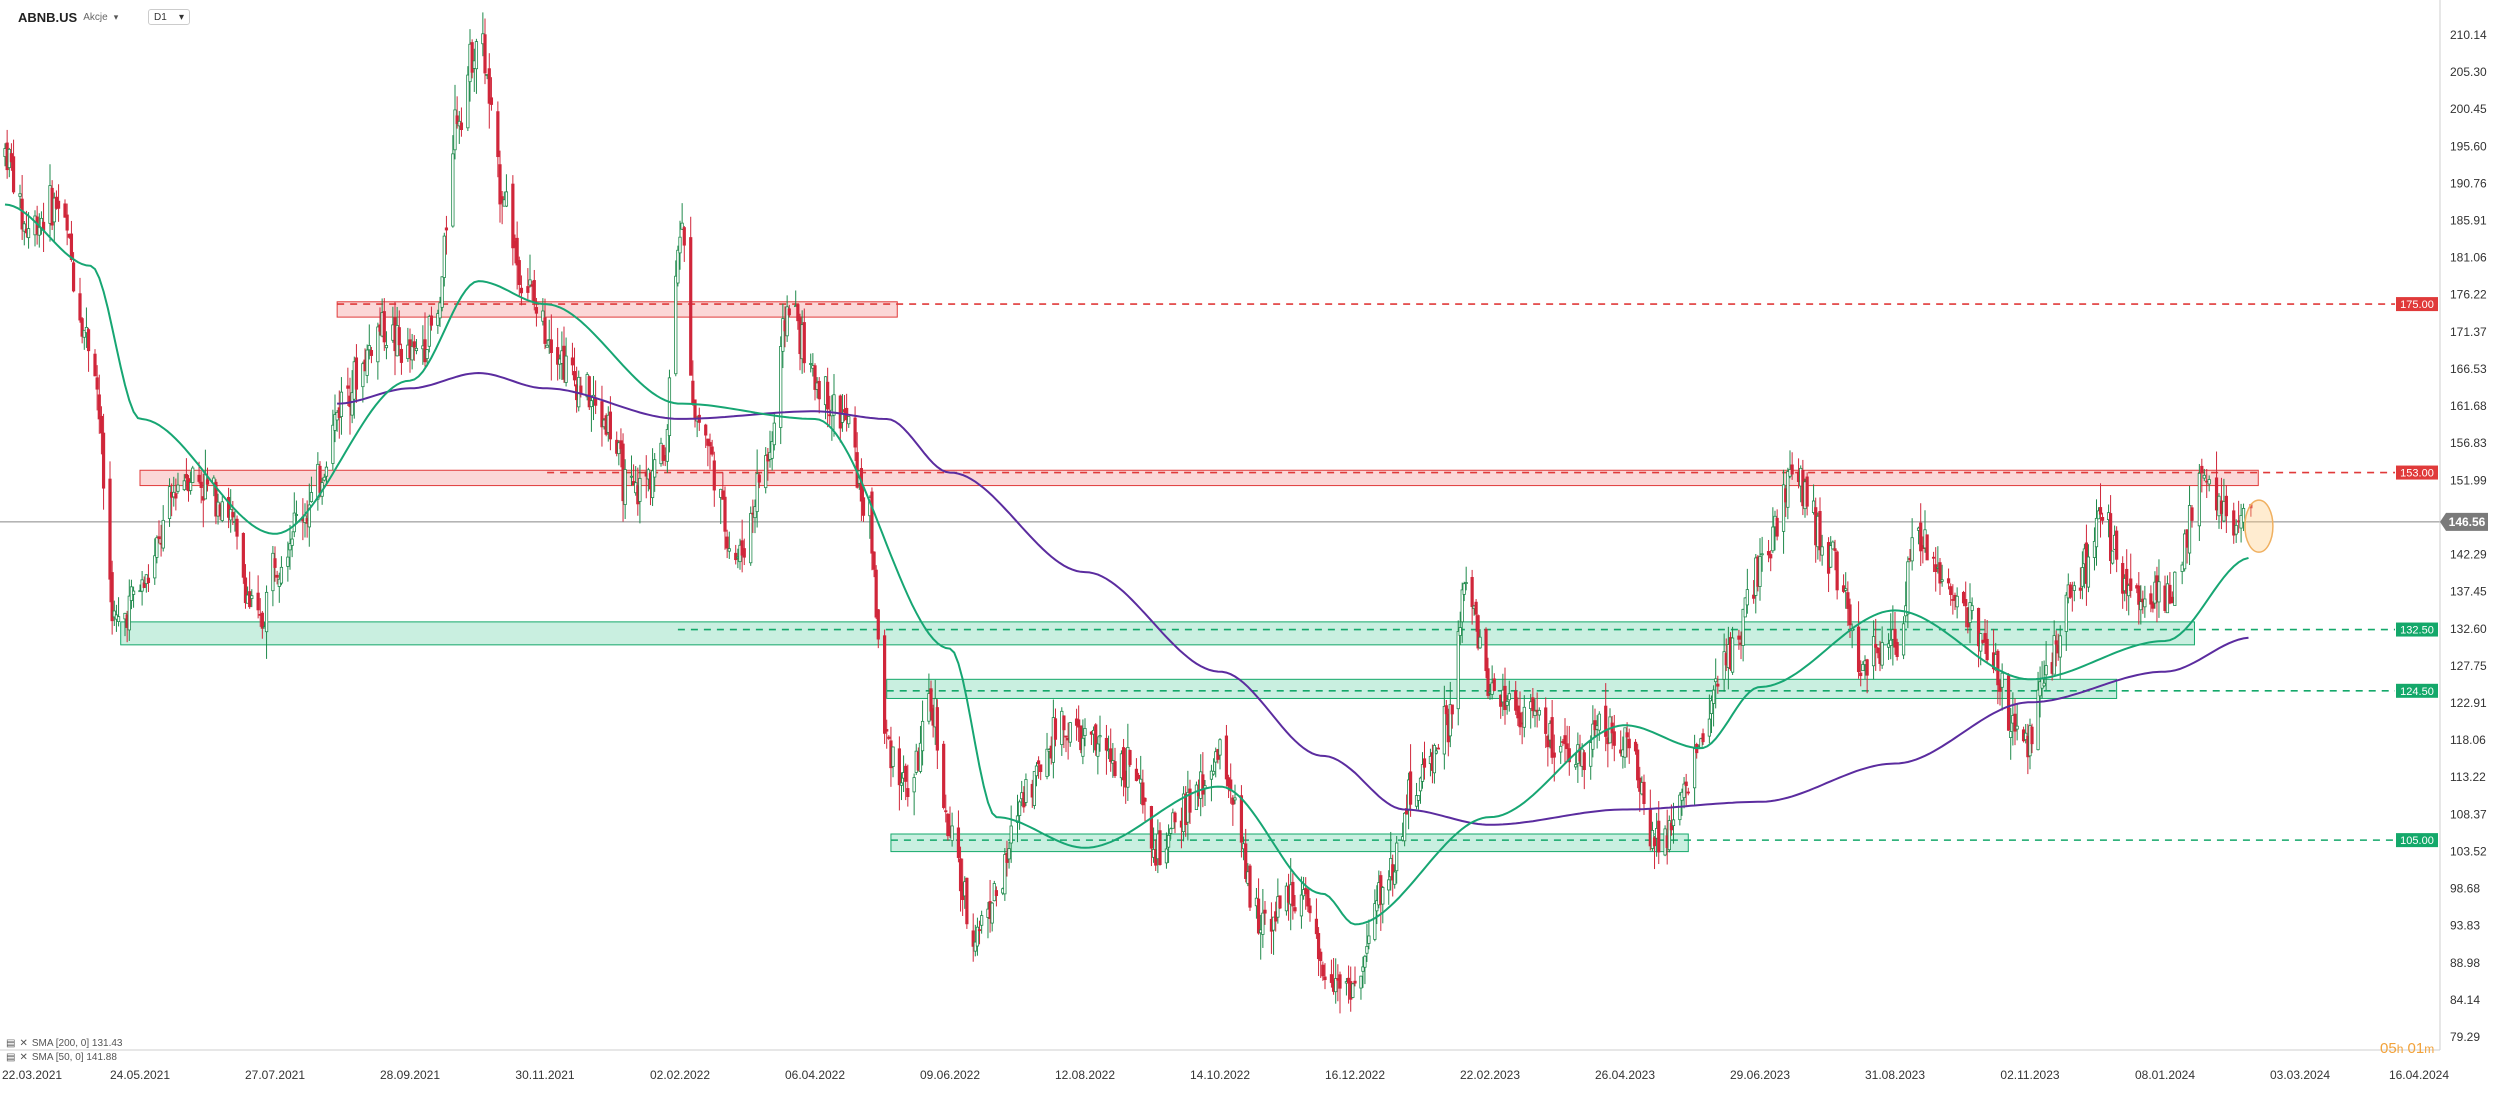  Describe the element at coordinates (64, 1043) in the screenshot. I see `legend-sma200: ▤ ✕ SMA [200, 0] 131.43` at that location.